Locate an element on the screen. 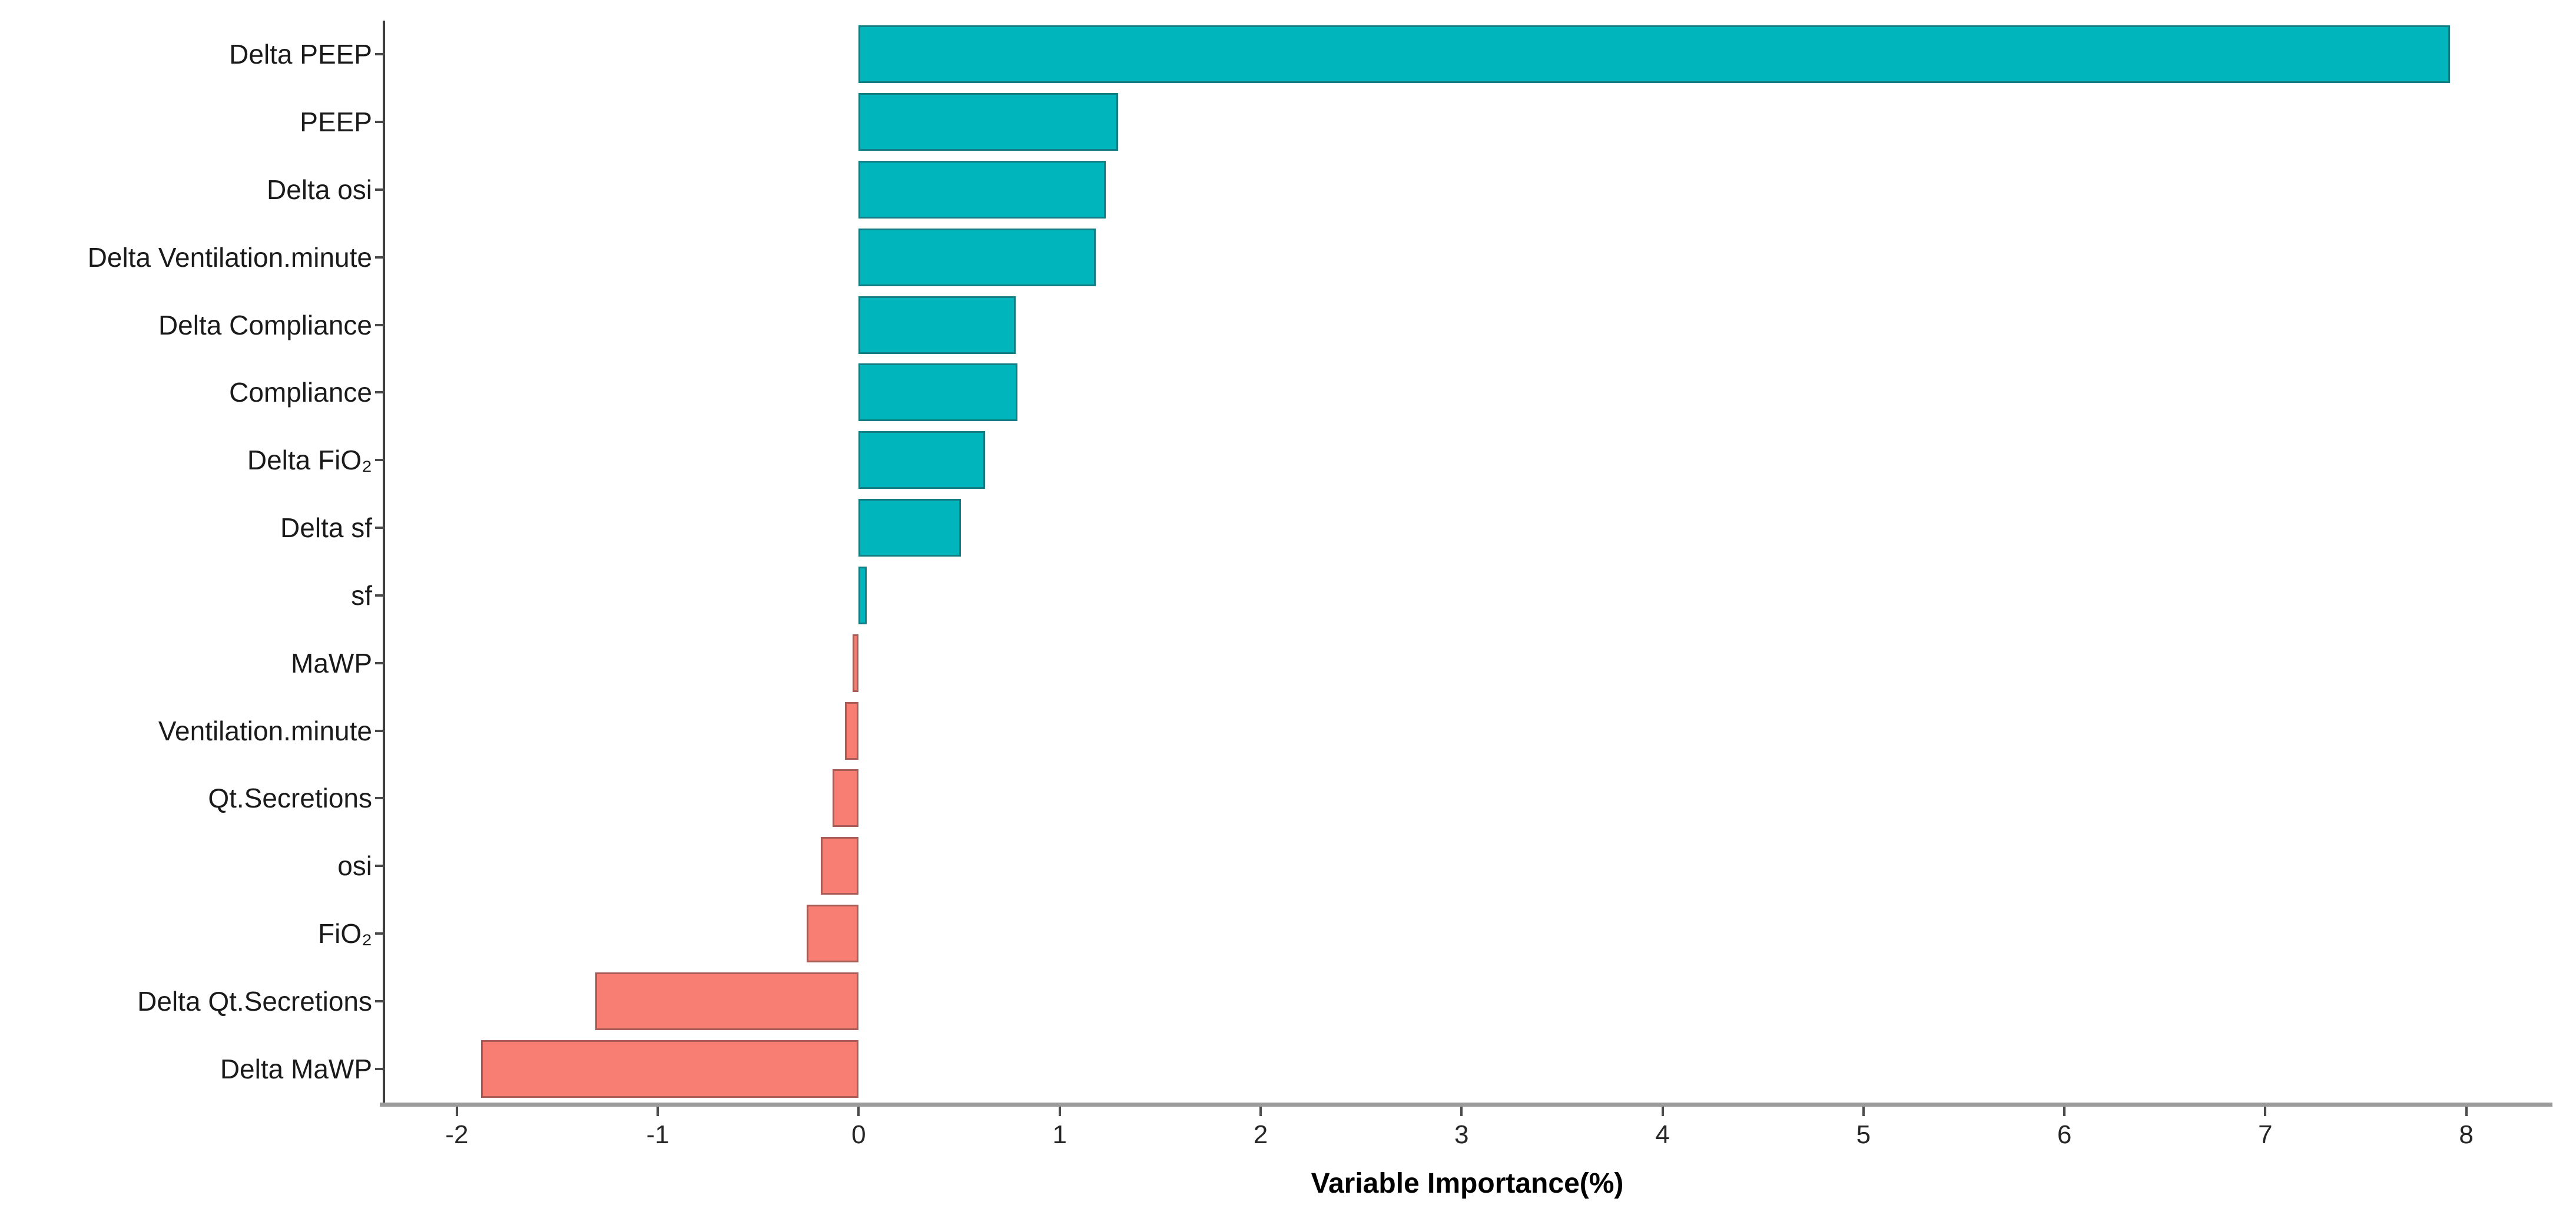 This screenshot has width=2576, height=1218. bar-delta-ventilation-minute is located at coordinates (977, 257).